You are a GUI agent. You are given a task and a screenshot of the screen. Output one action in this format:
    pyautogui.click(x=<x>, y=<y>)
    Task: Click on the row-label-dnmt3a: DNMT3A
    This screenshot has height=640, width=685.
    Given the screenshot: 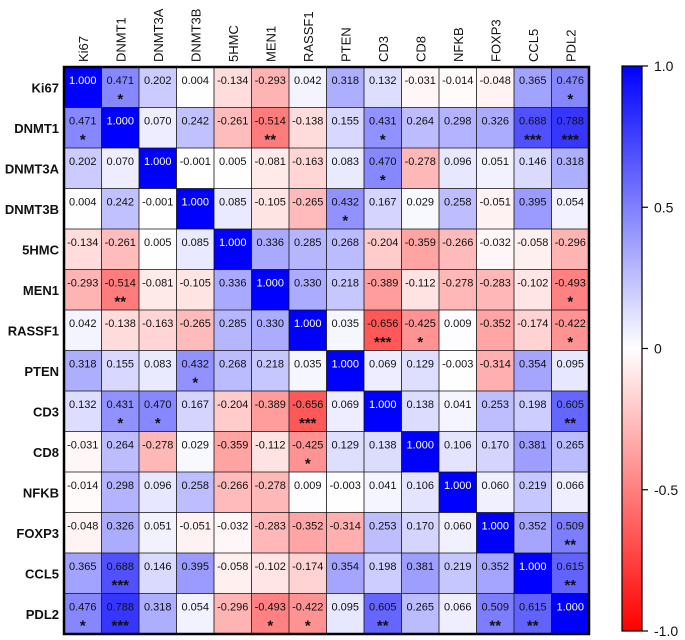 What is the action you would take?
    pyautogui.click(x=32, y=168)
    